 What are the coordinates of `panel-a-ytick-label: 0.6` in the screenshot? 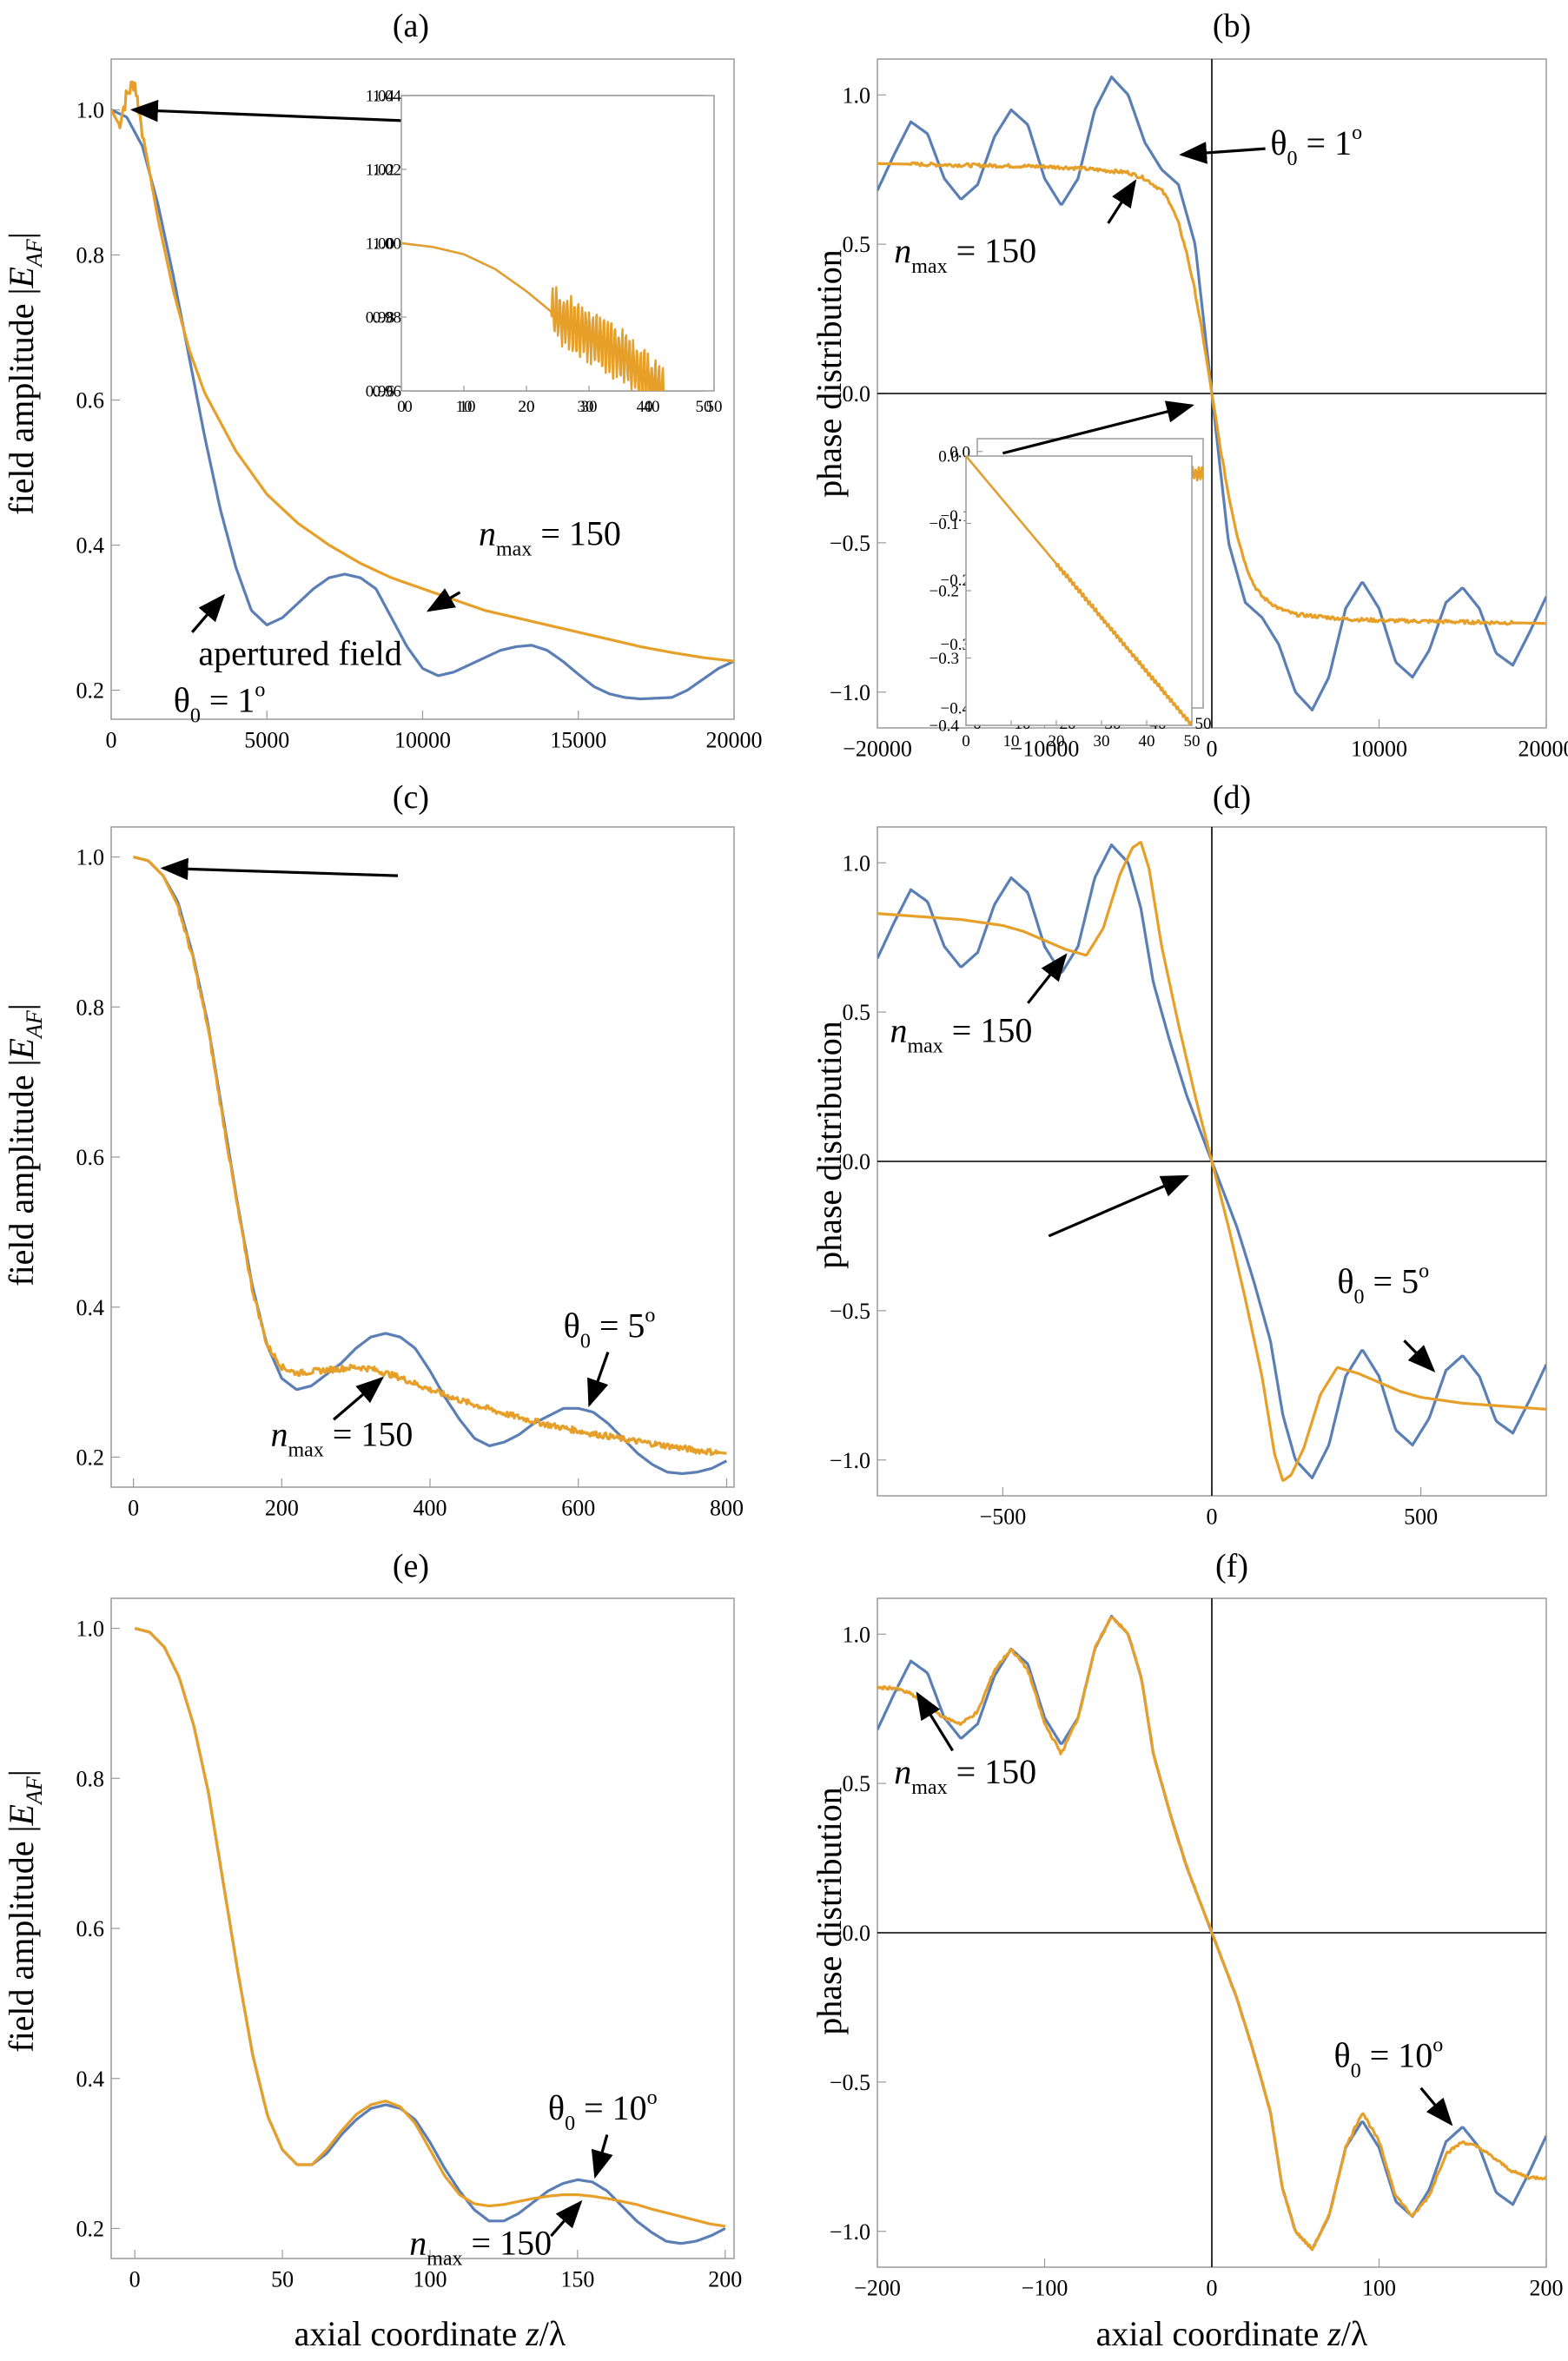 It's located at (90, 400).